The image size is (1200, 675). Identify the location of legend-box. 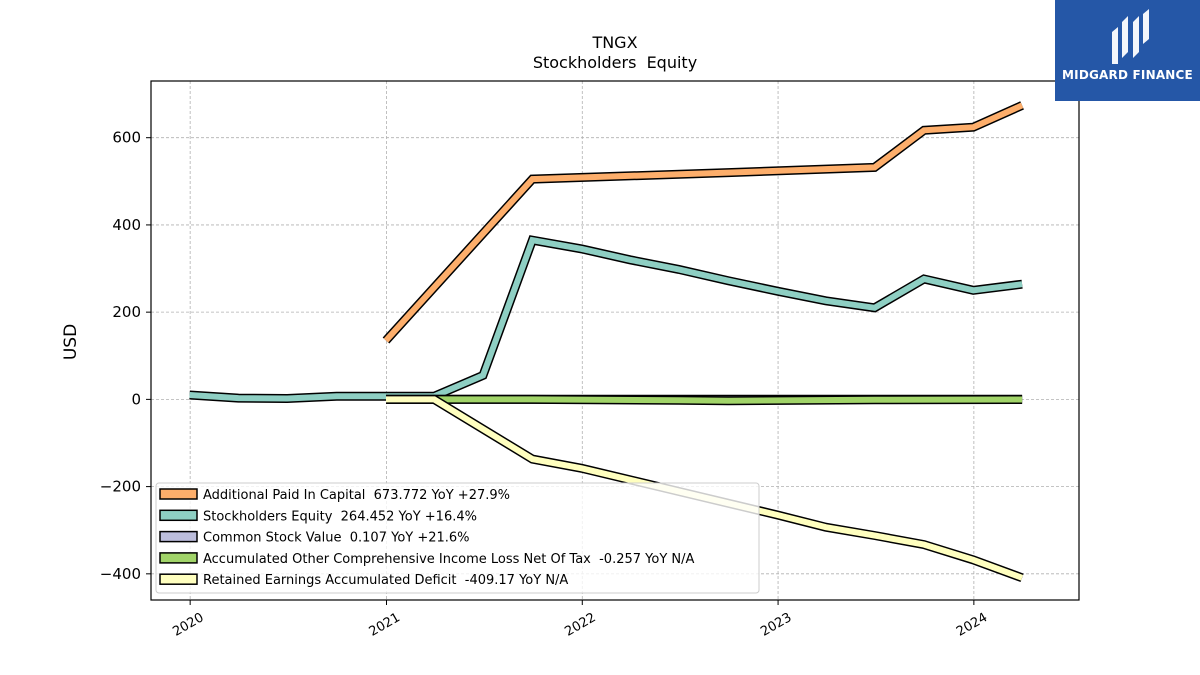
(457, 538).